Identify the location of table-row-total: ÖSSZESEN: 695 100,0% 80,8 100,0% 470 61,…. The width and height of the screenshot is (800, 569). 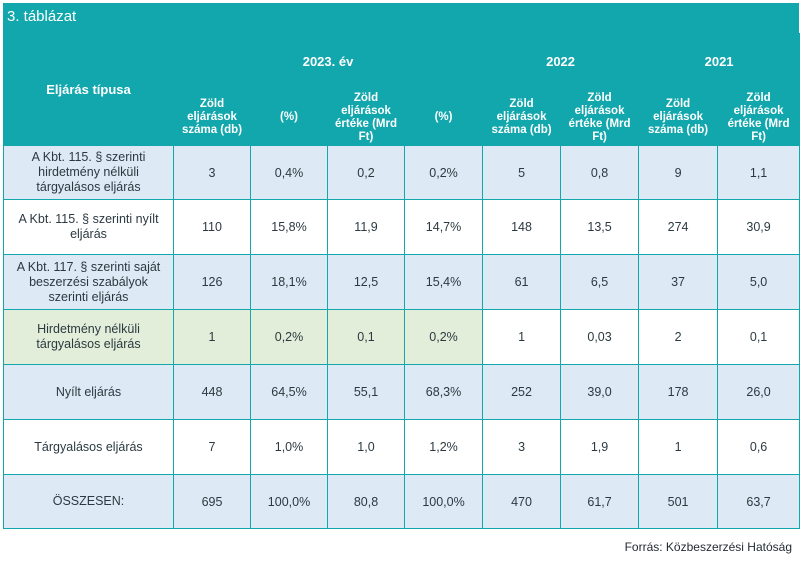
(401, 501).